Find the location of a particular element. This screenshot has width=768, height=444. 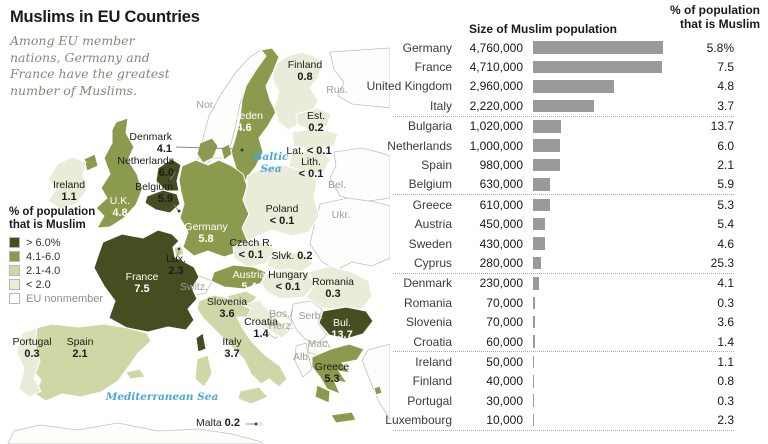

country-poland is located at coordinates (280, 203).